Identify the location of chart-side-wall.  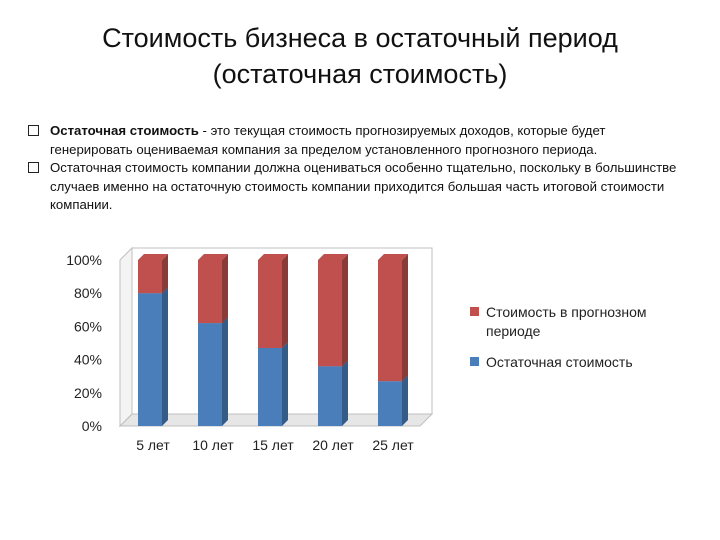
(126, 337).